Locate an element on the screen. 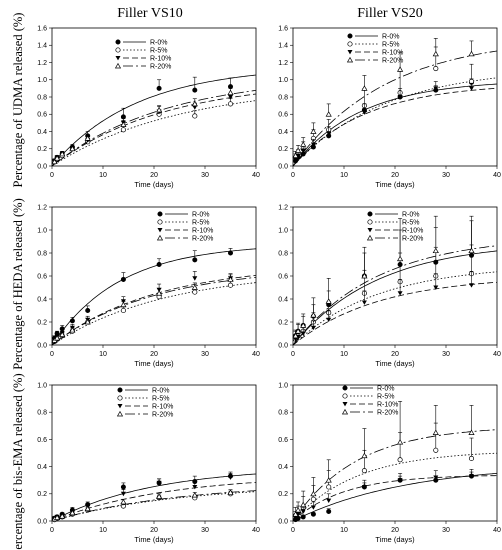 This screenshot has width=502, height=550. y-tick-label: 0.0 is located at coordinates (283, 521).